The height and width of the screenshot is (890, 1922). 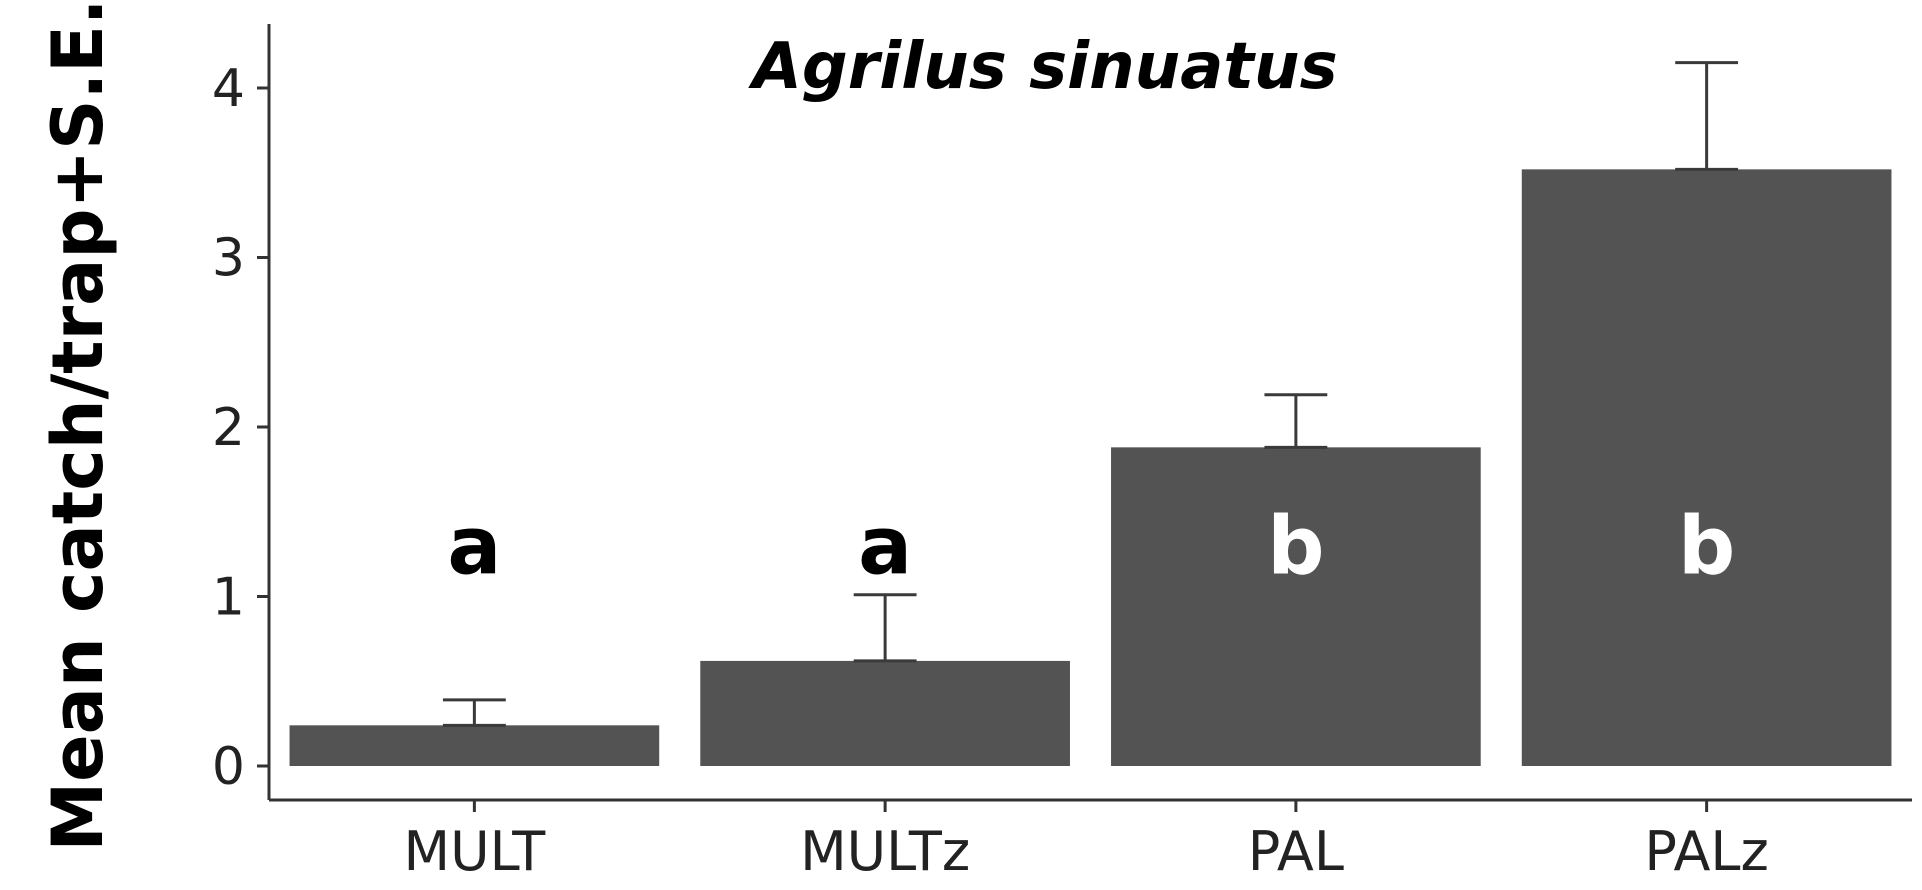 What do you see at coordinates (1296, 606) in the screenshot?
I see `bar-pal` at bounding box center [1296, 606].